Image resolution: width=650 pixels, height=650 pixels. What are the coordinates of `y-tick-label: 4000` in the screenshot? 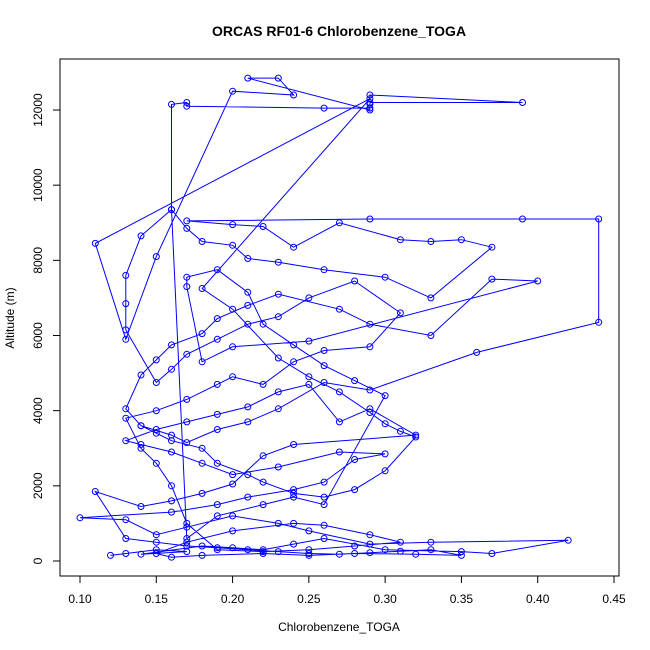 It's located at (38, 410).